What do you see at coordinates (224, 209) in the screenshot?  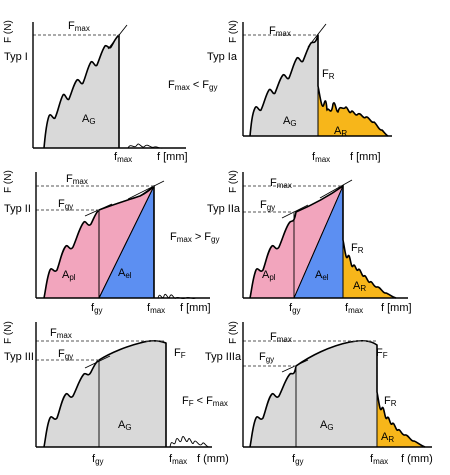 I see `type-label: Typ IIa` at bounding box center [224, 209].